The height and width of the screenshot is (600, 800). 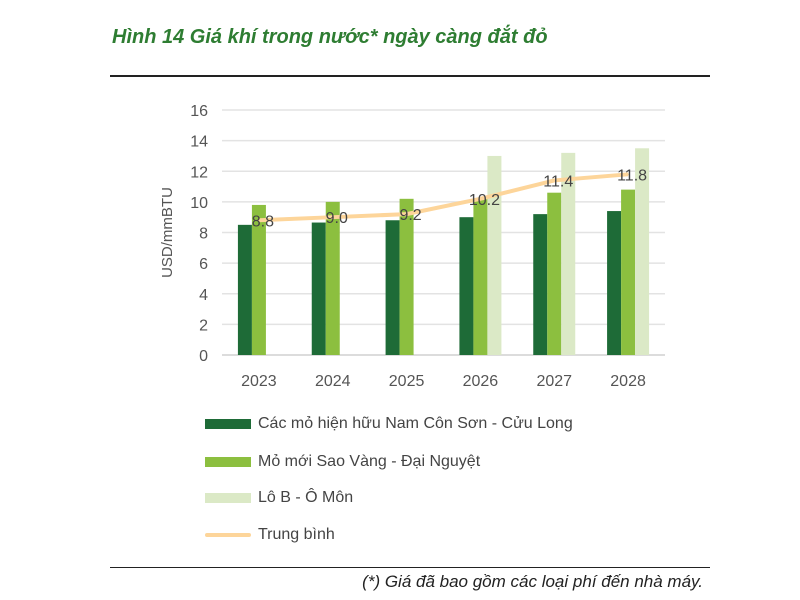 What do you see at coordinates (410, 76) in the screenshot?
I see `top-rule` at bounding box center [410, 76].